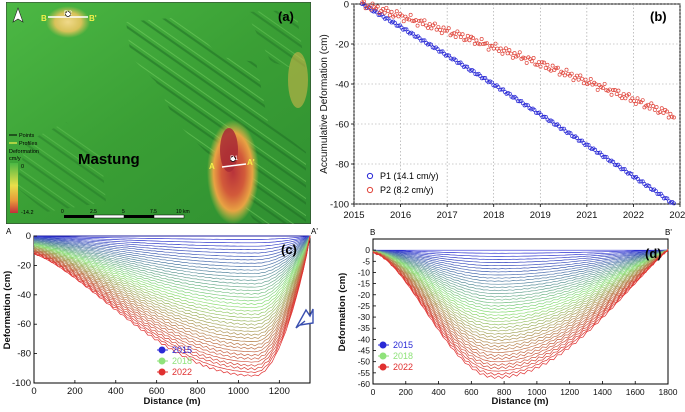 Image resolution: width=685 pixels, height=412 pixels. Describe the element at coordinates (68, 13) in the screenshot. I see `point-p2-label: P2` at that location.